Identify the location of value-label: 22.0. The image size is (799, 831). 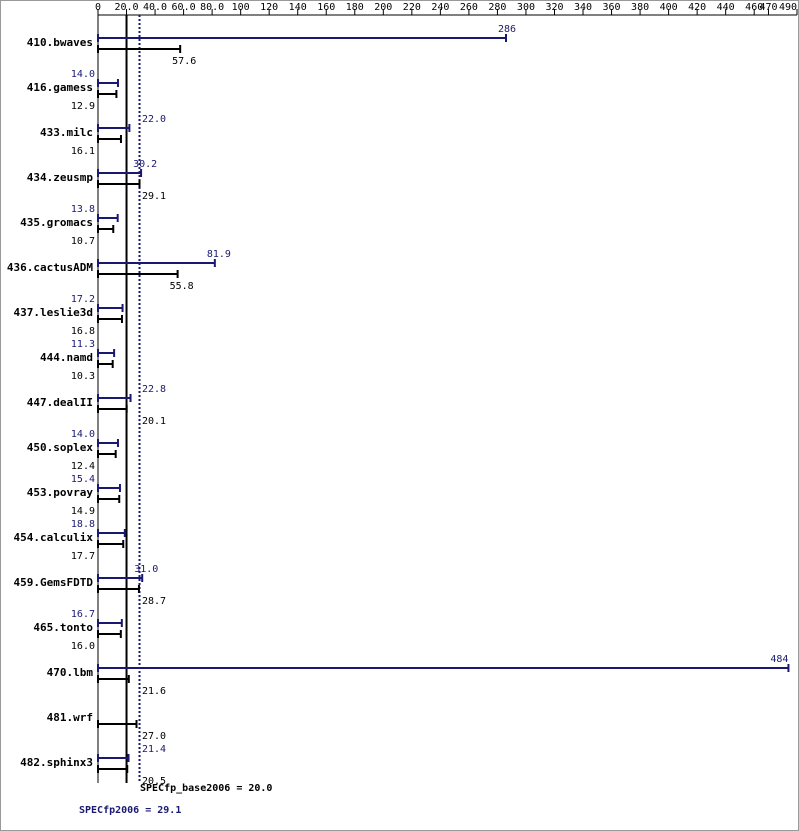
(154, 119).